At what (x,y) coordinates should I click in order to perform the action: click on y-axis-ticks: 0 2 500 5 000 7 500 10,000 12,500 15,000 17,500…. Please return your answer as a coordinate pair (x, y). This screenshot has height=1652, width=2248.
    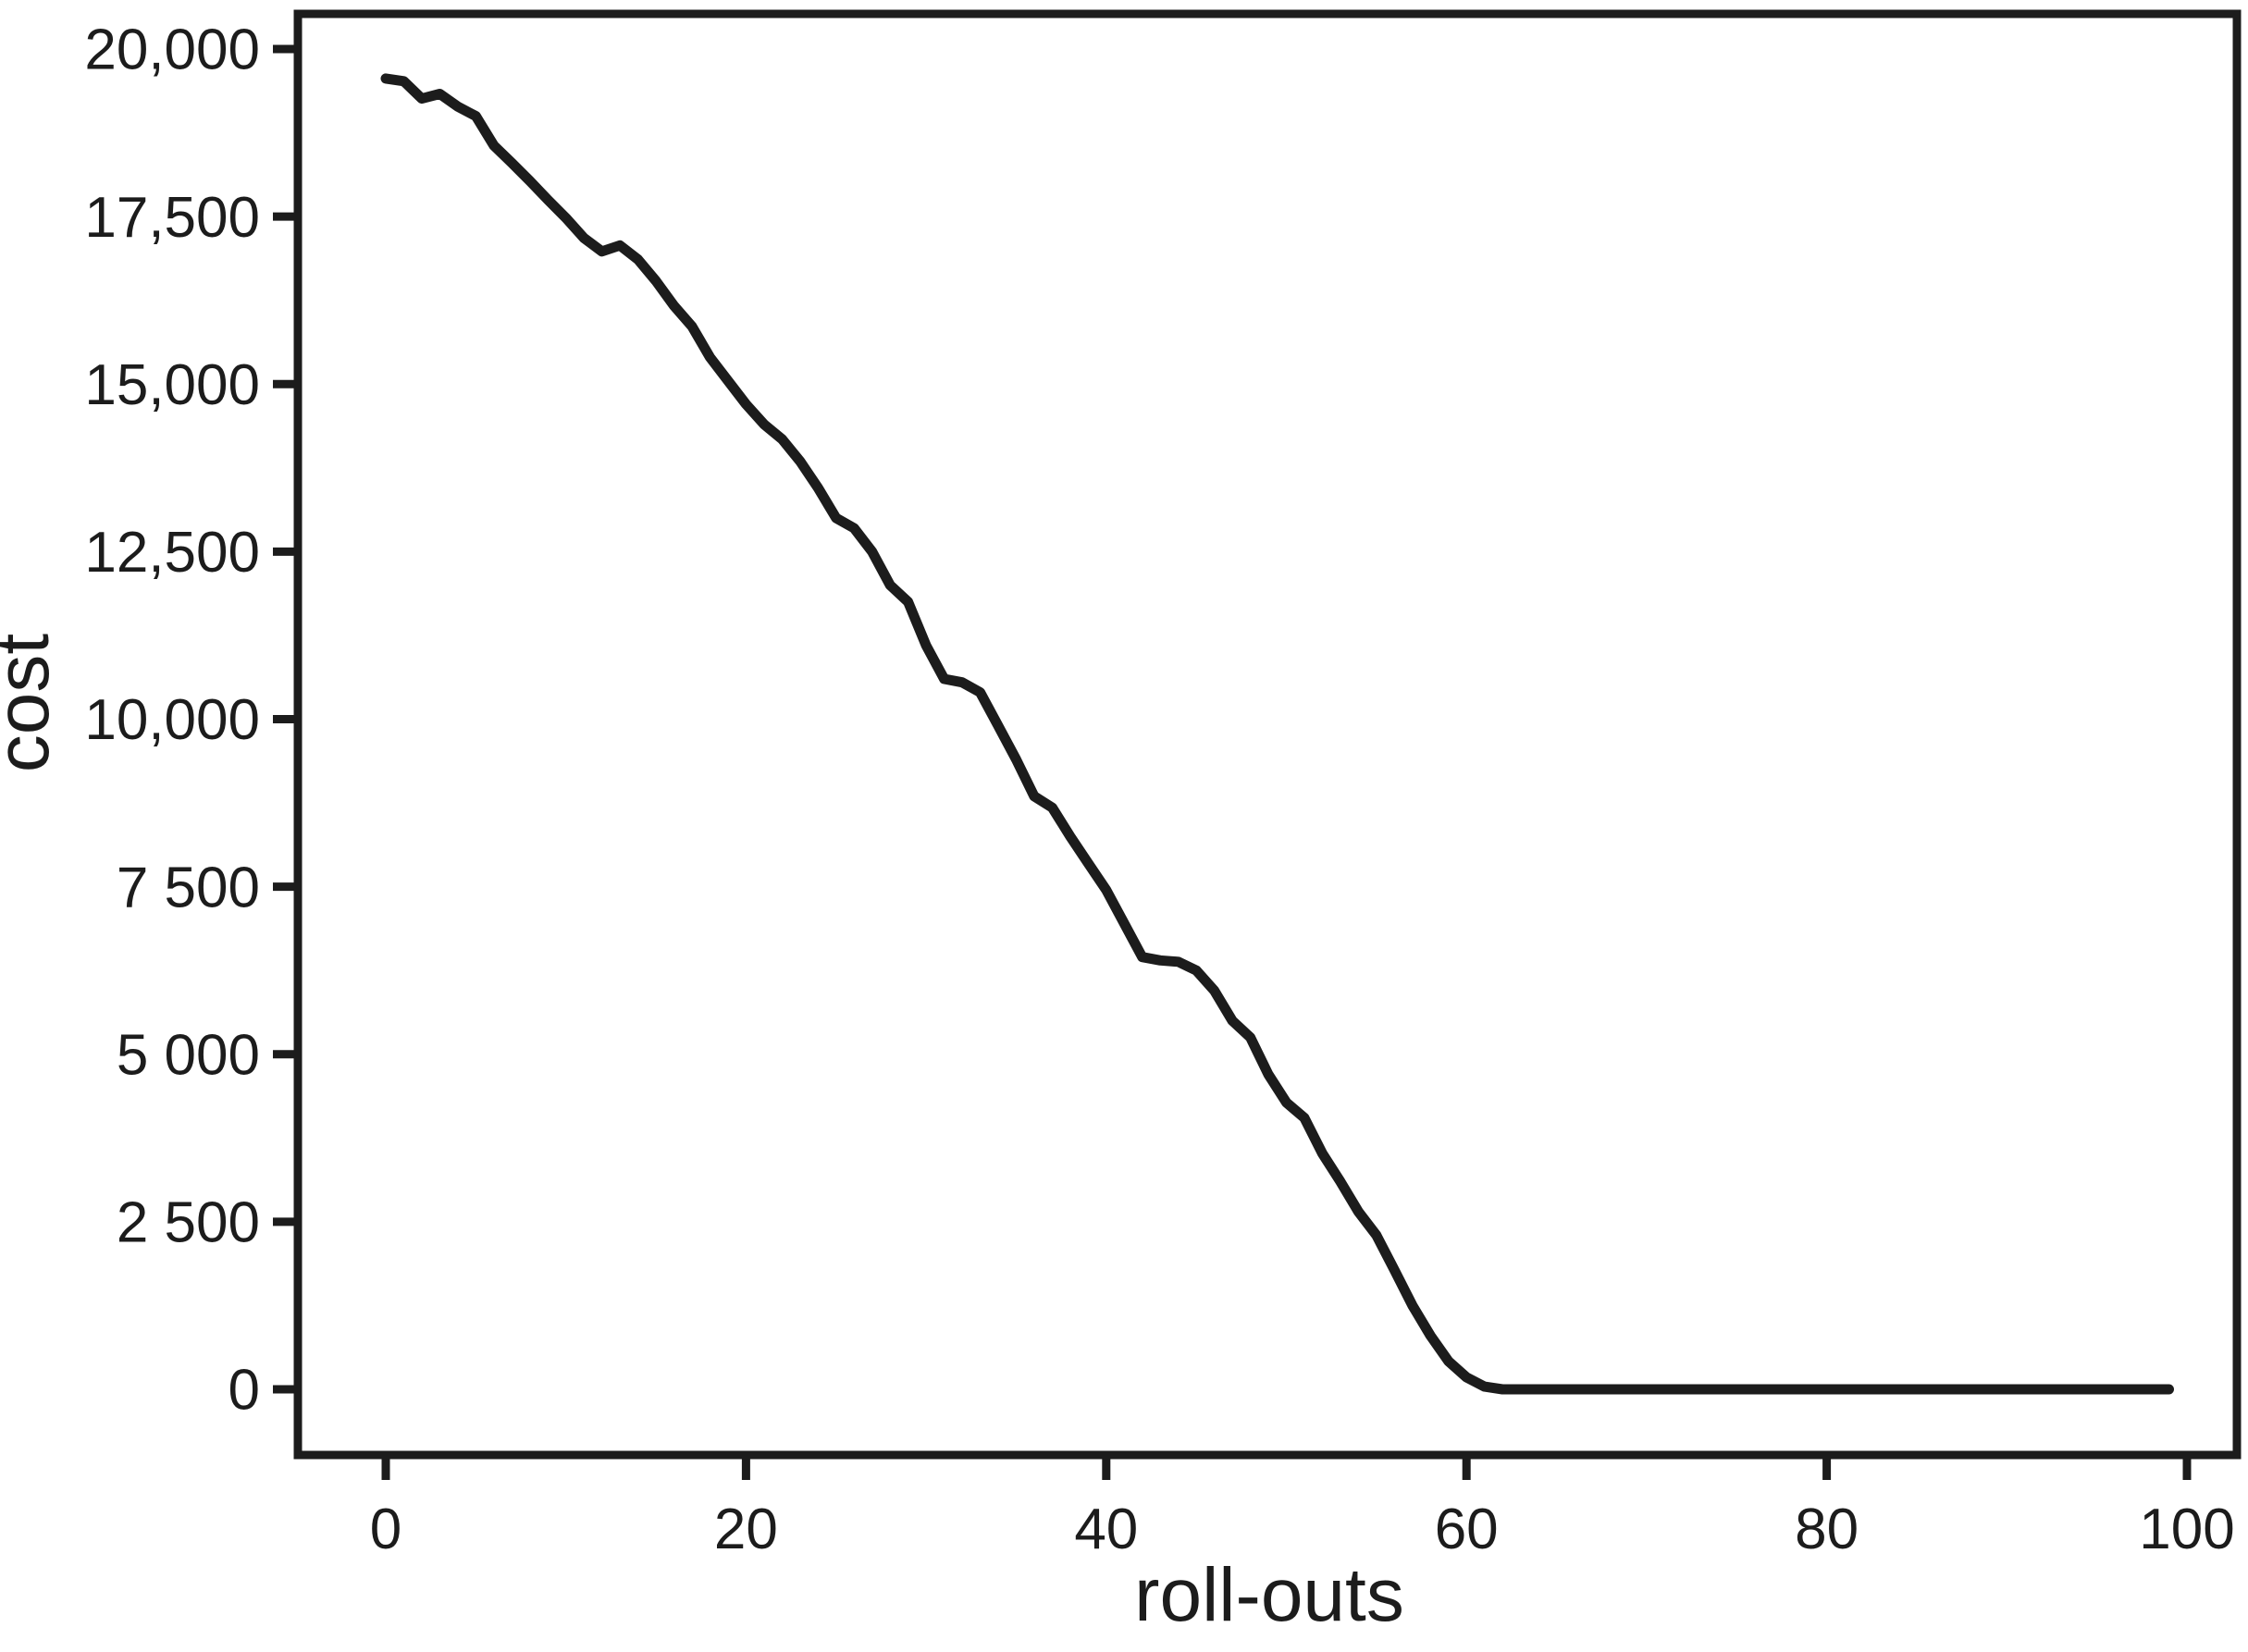
    Looking at the image, I should click on (191, 720).